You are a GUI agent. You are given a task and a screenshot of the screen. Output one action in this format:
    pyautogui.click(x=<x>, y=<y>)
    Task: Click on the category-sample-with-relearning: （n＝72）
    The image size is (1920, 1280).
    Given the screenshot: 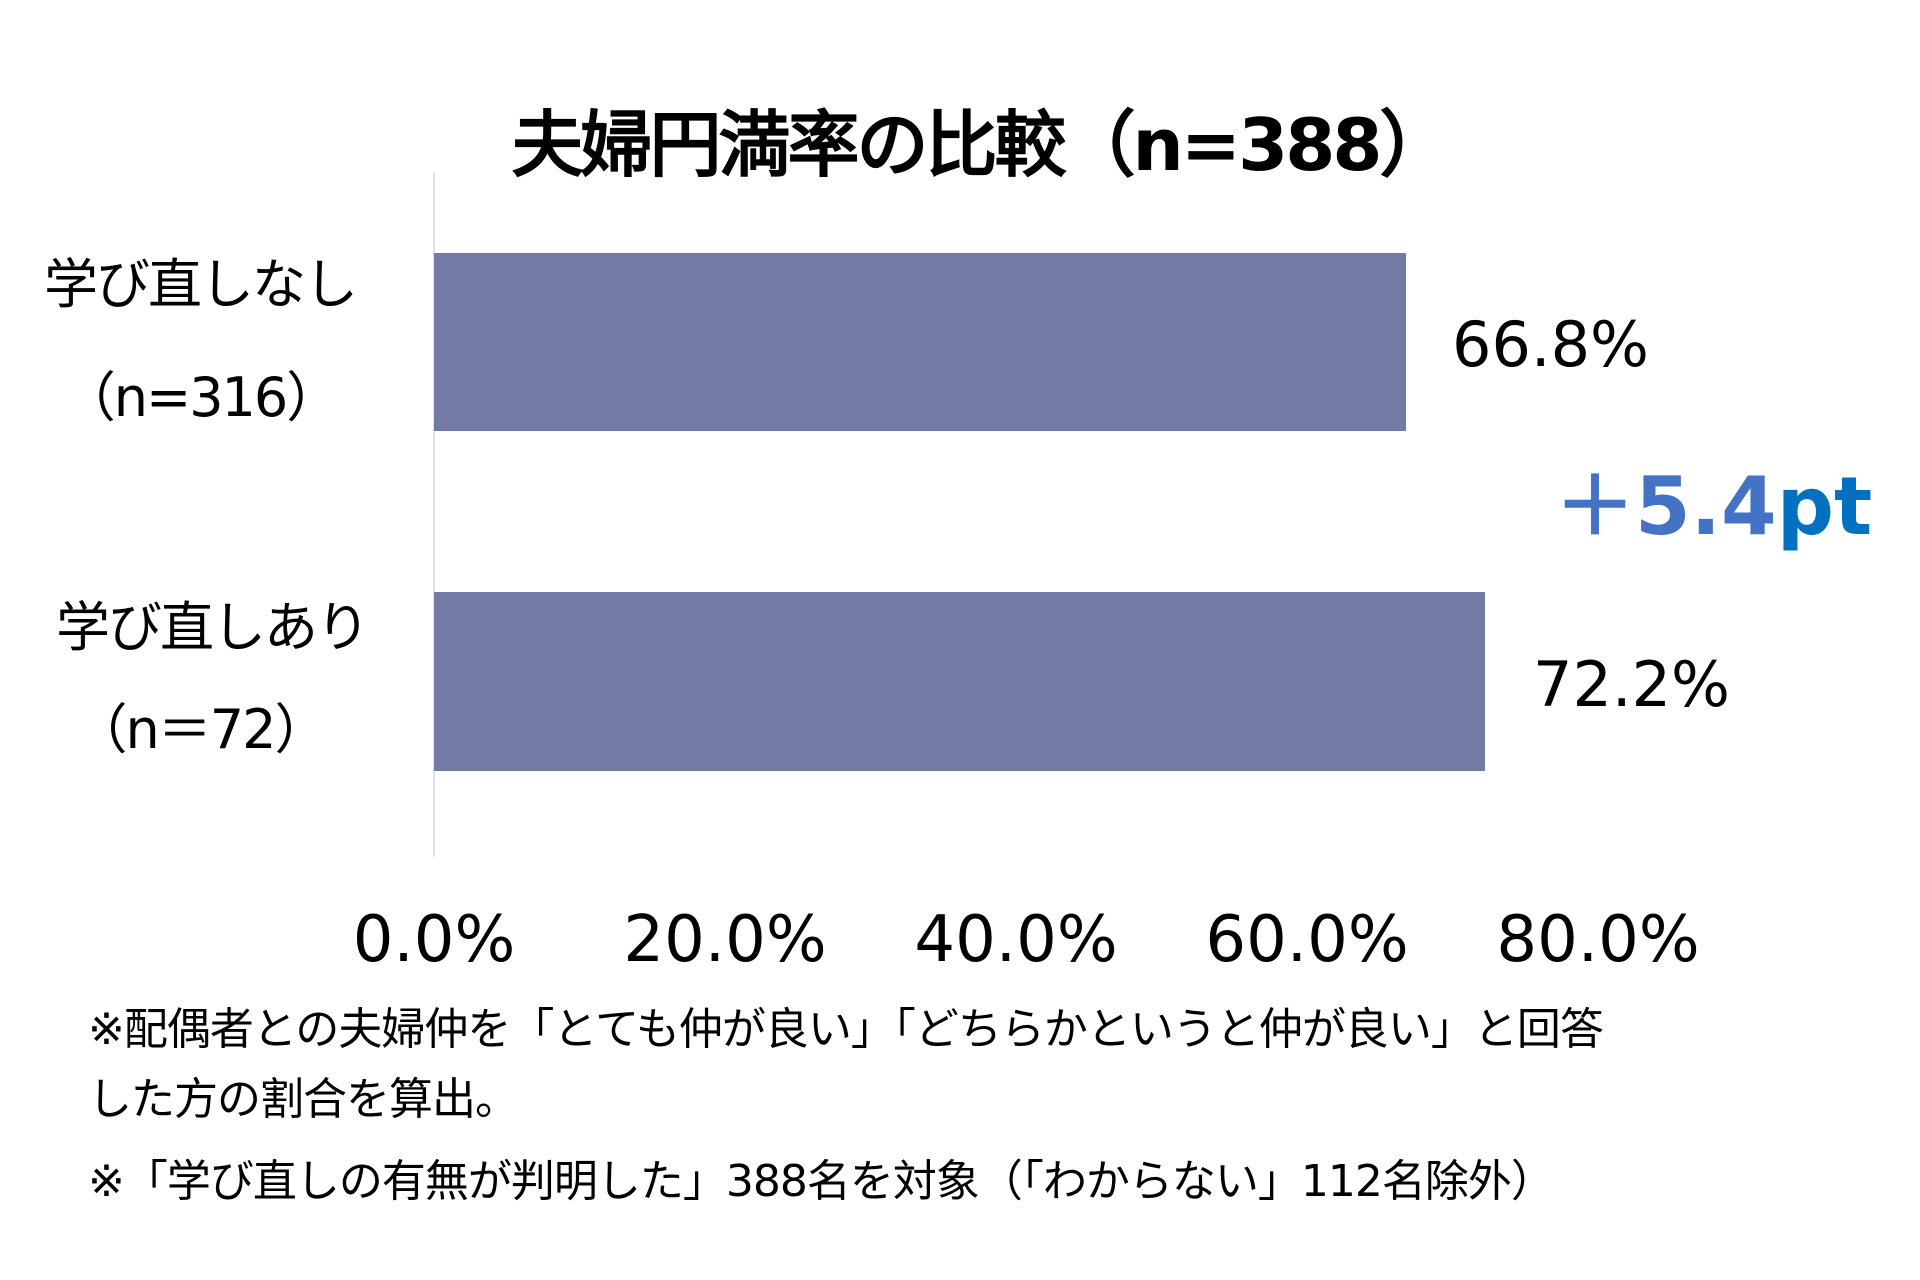 What is the action you would take?
    pyautogui.click(x=201, y=729)
    